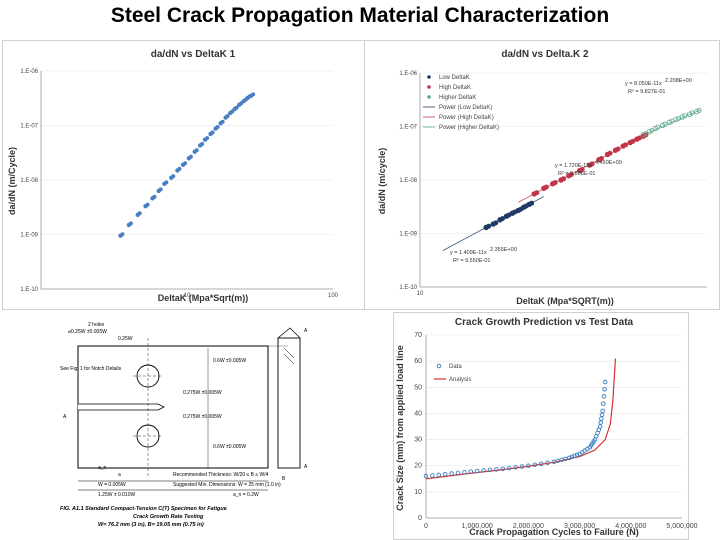  What do you see at coordinates (65, 417) in the screenshot?
I see `section-label-a-left: A` at bounding box center [65, 417].